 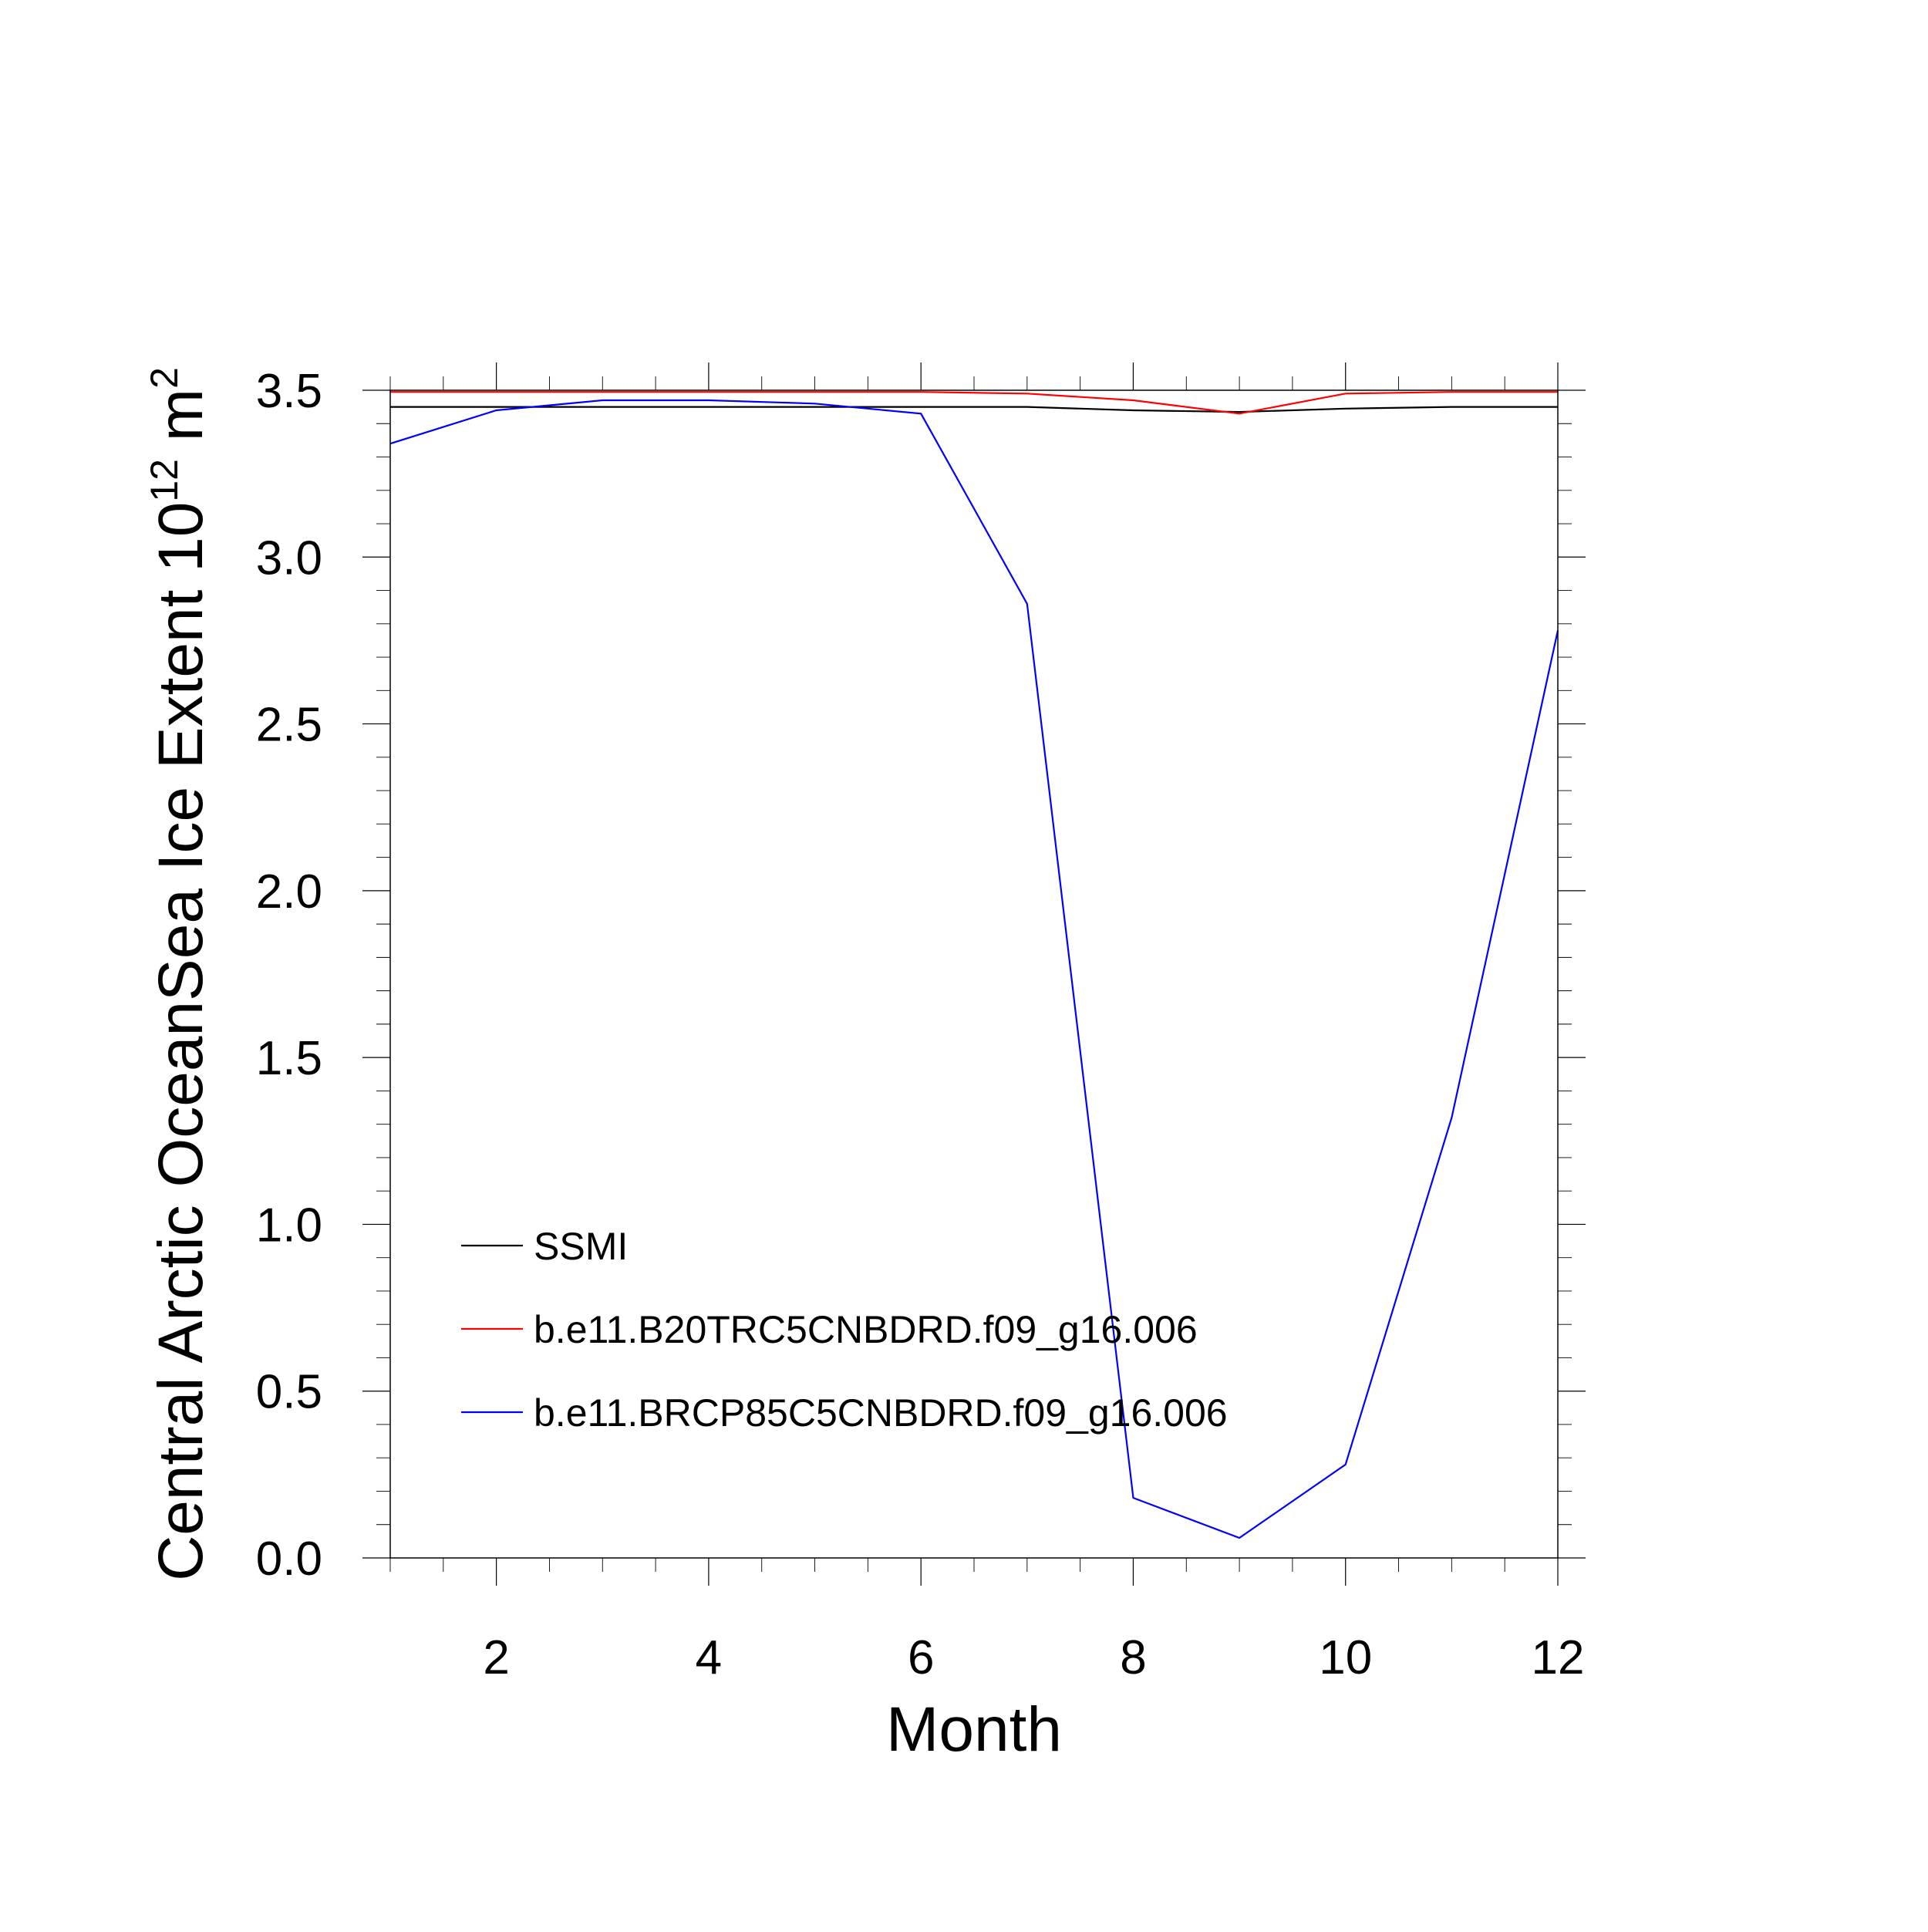 I want to click on x-tick-label: 2, so click(x=496, y=1657).